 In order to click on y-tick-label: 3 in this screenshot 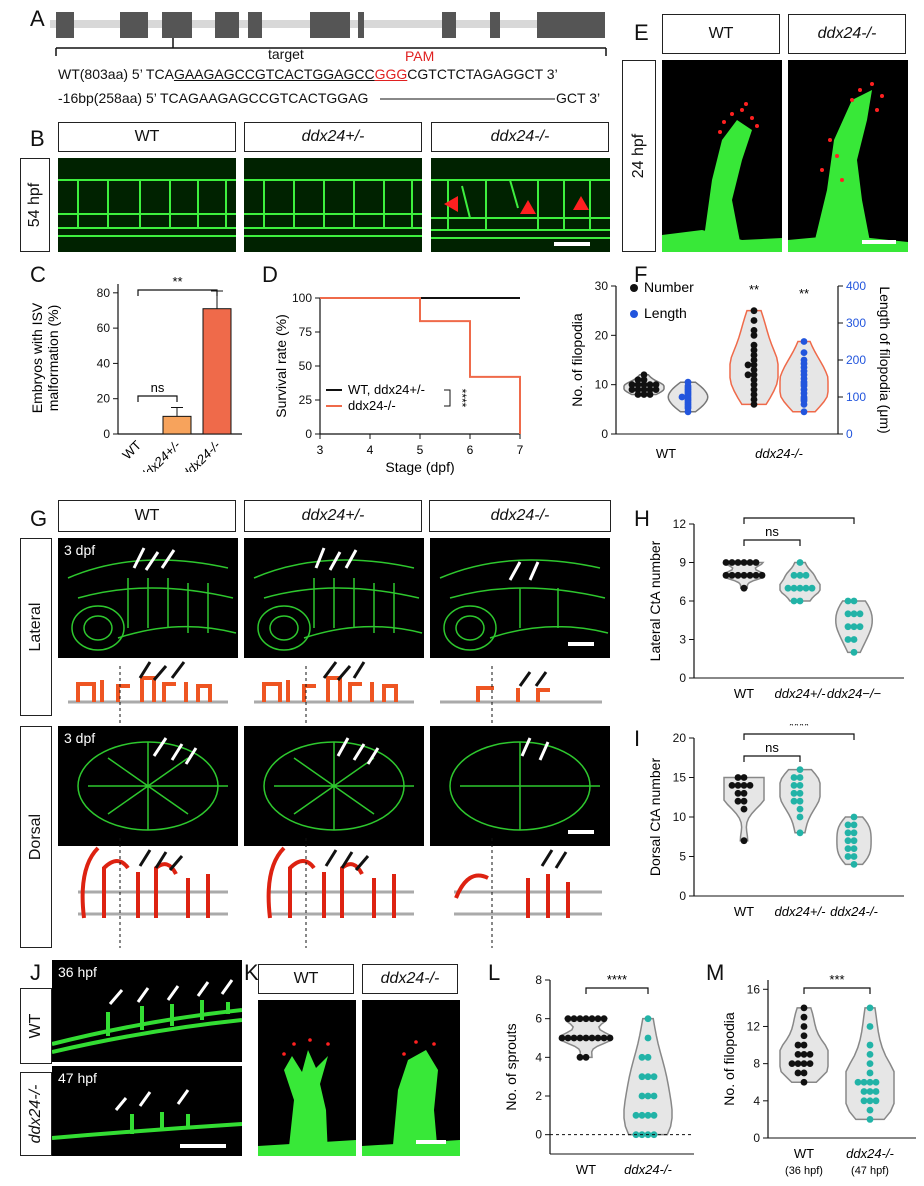, I will do `click(682, 640)`.